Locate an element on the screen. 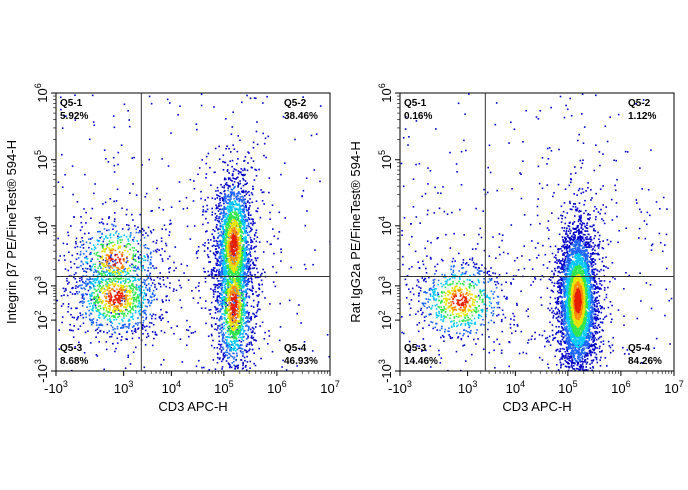  quadrant-percent-label: 5.92% is located at coordinates (74, 116).